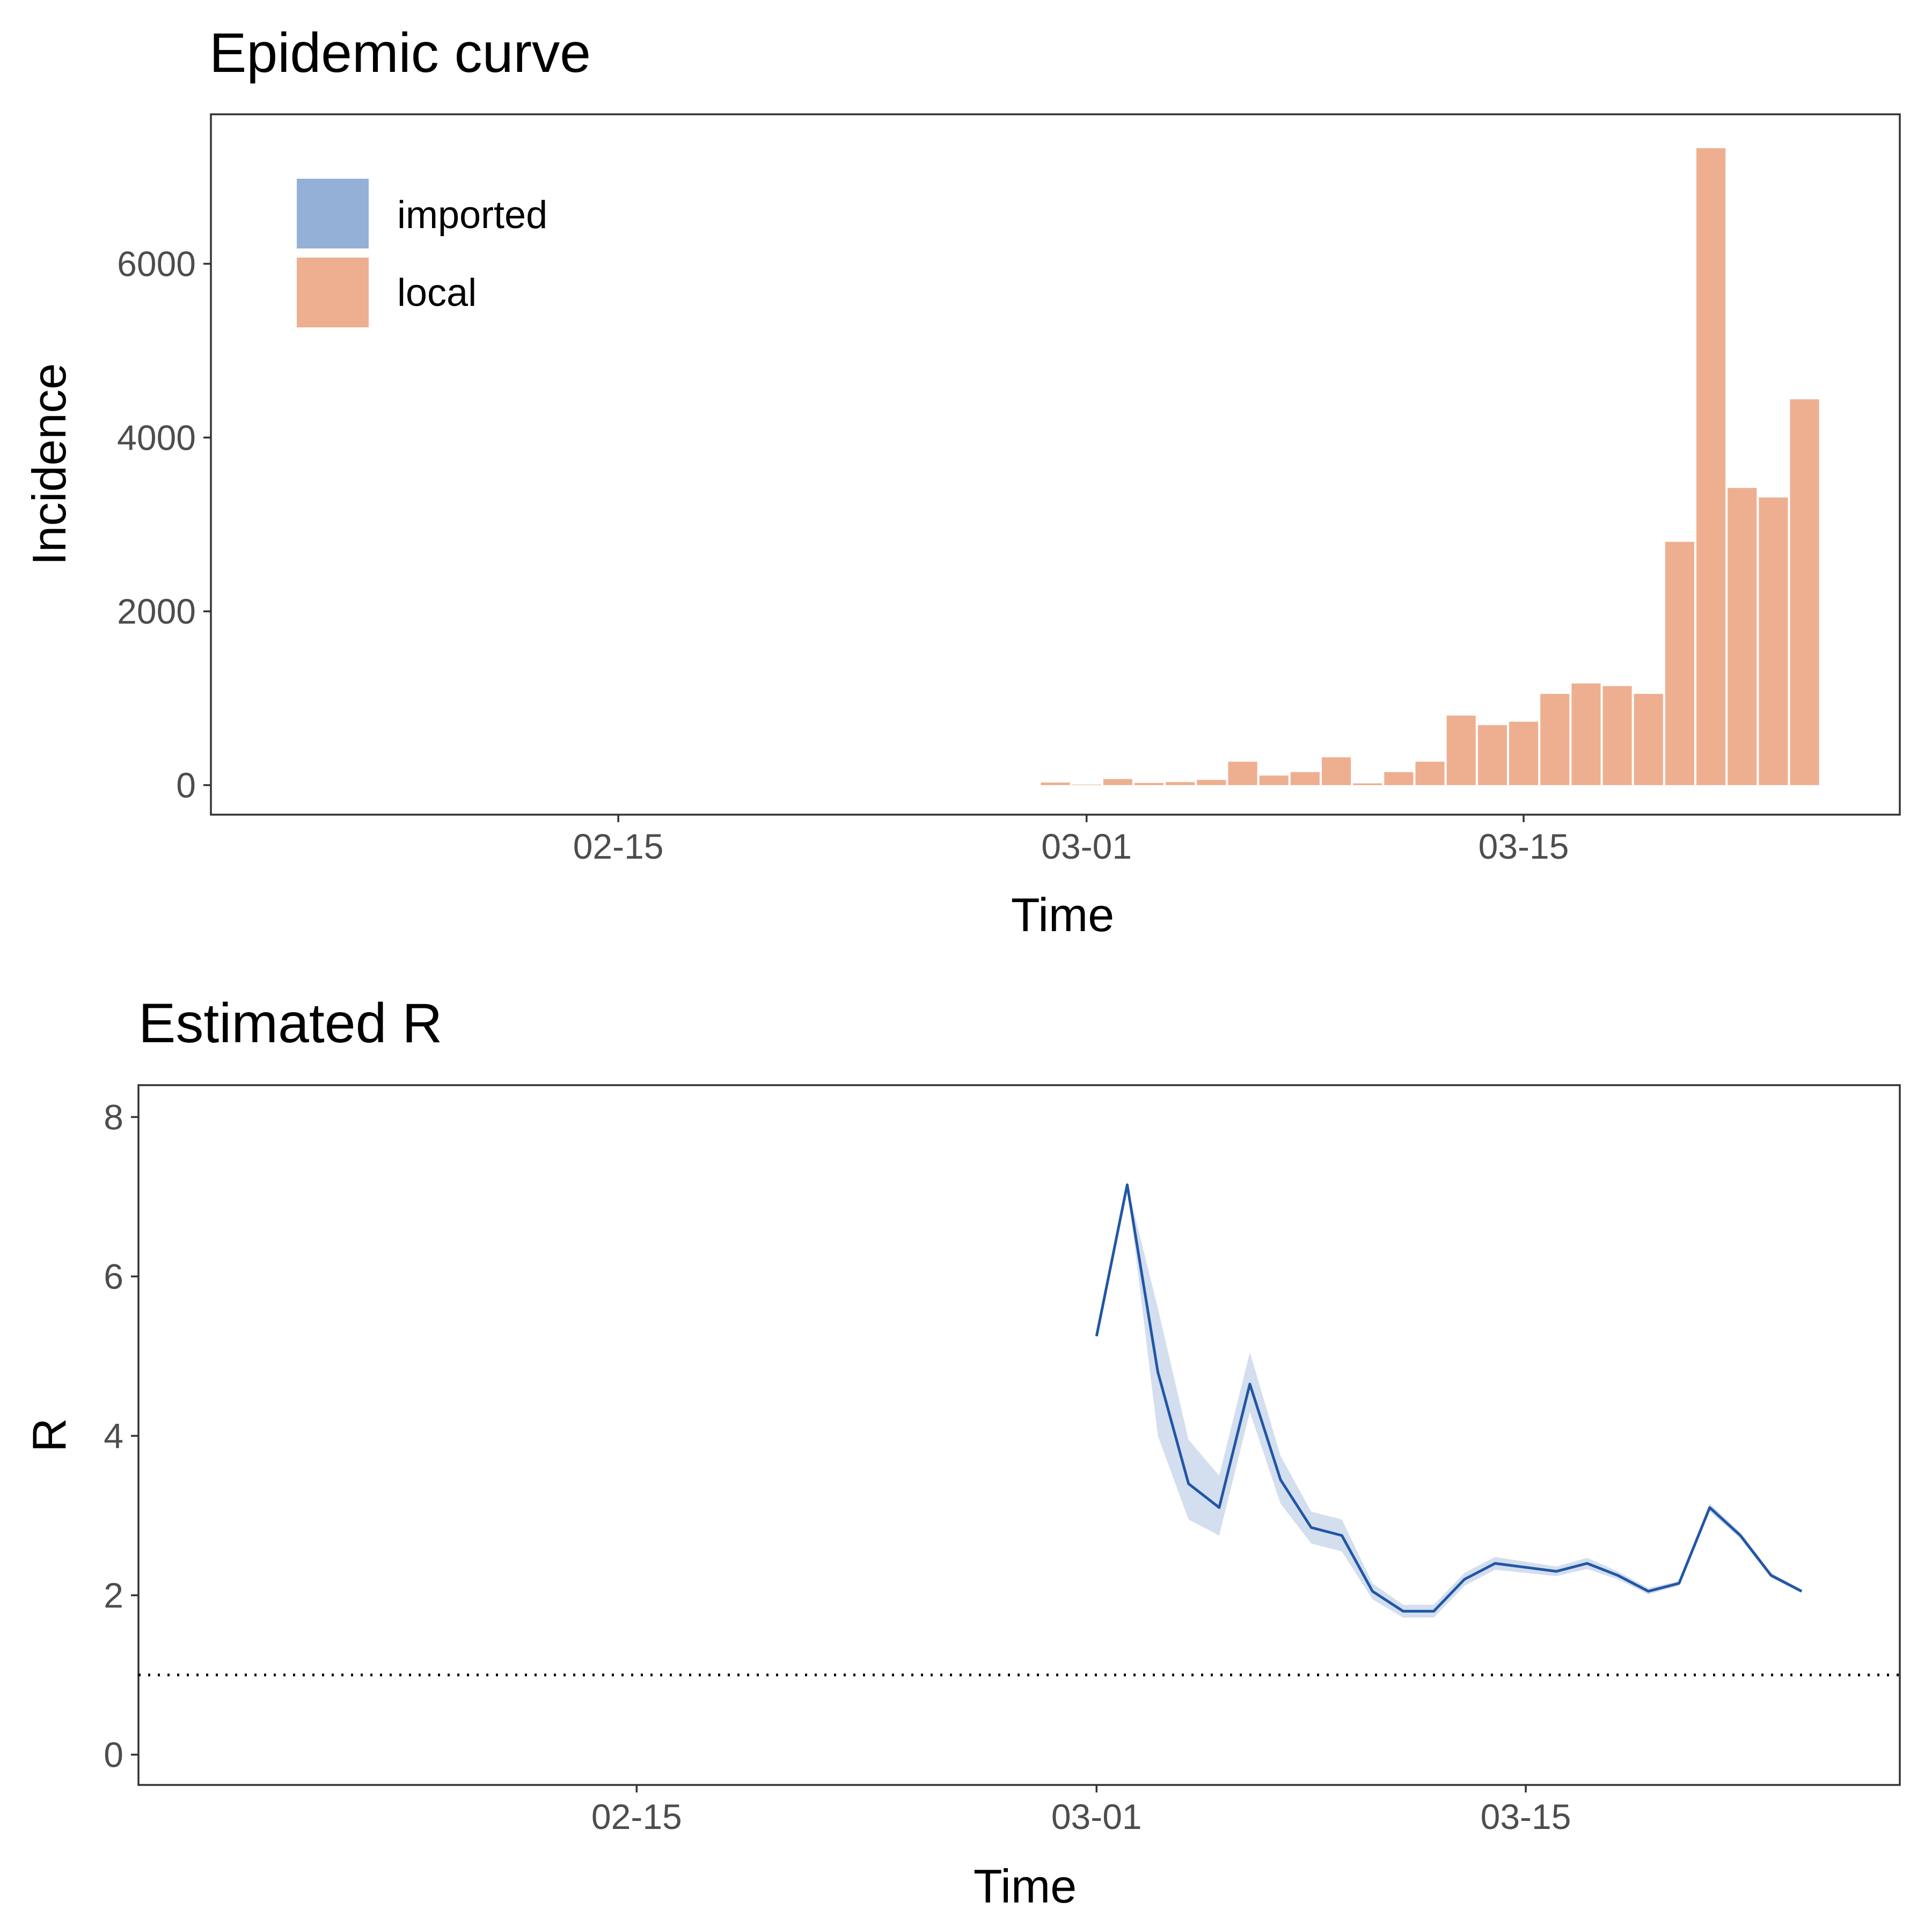  I want to click on legend-label-local: local, so click(437, 293).